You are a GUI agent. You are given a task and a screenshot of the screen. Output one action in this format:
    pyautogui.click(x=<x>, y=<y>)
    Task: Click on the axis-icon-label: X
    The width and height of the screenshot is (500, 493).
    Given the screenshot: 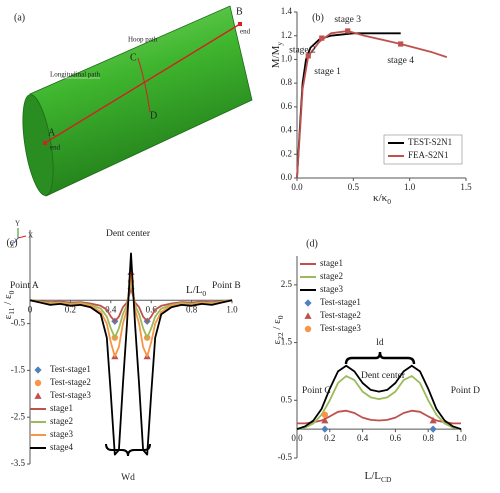 What is the action you would take?
    pyautogui.click(x=30, y=236)
    